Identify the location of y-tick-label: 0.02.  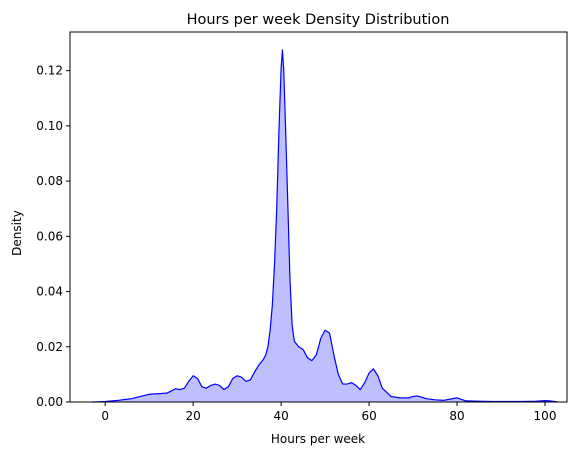
(49, 347).